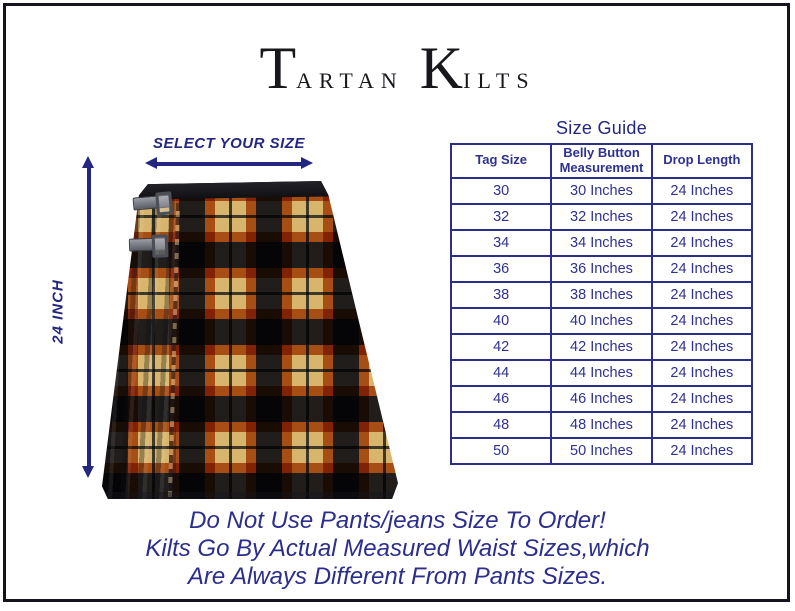 The height and width of the screenshot is (611, 795). I want to click on belly-measurement-cell: 44 Inches, so click(601, 372).